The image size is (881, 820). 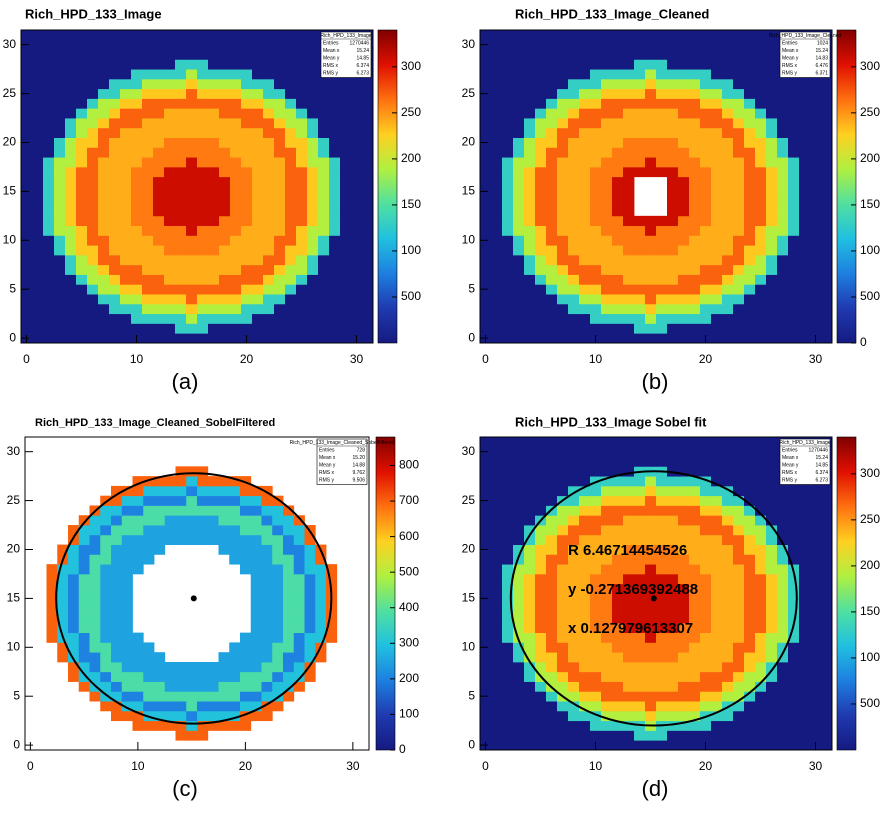 I want to click on stats-value: 15.24, so click(x=362, y=51).